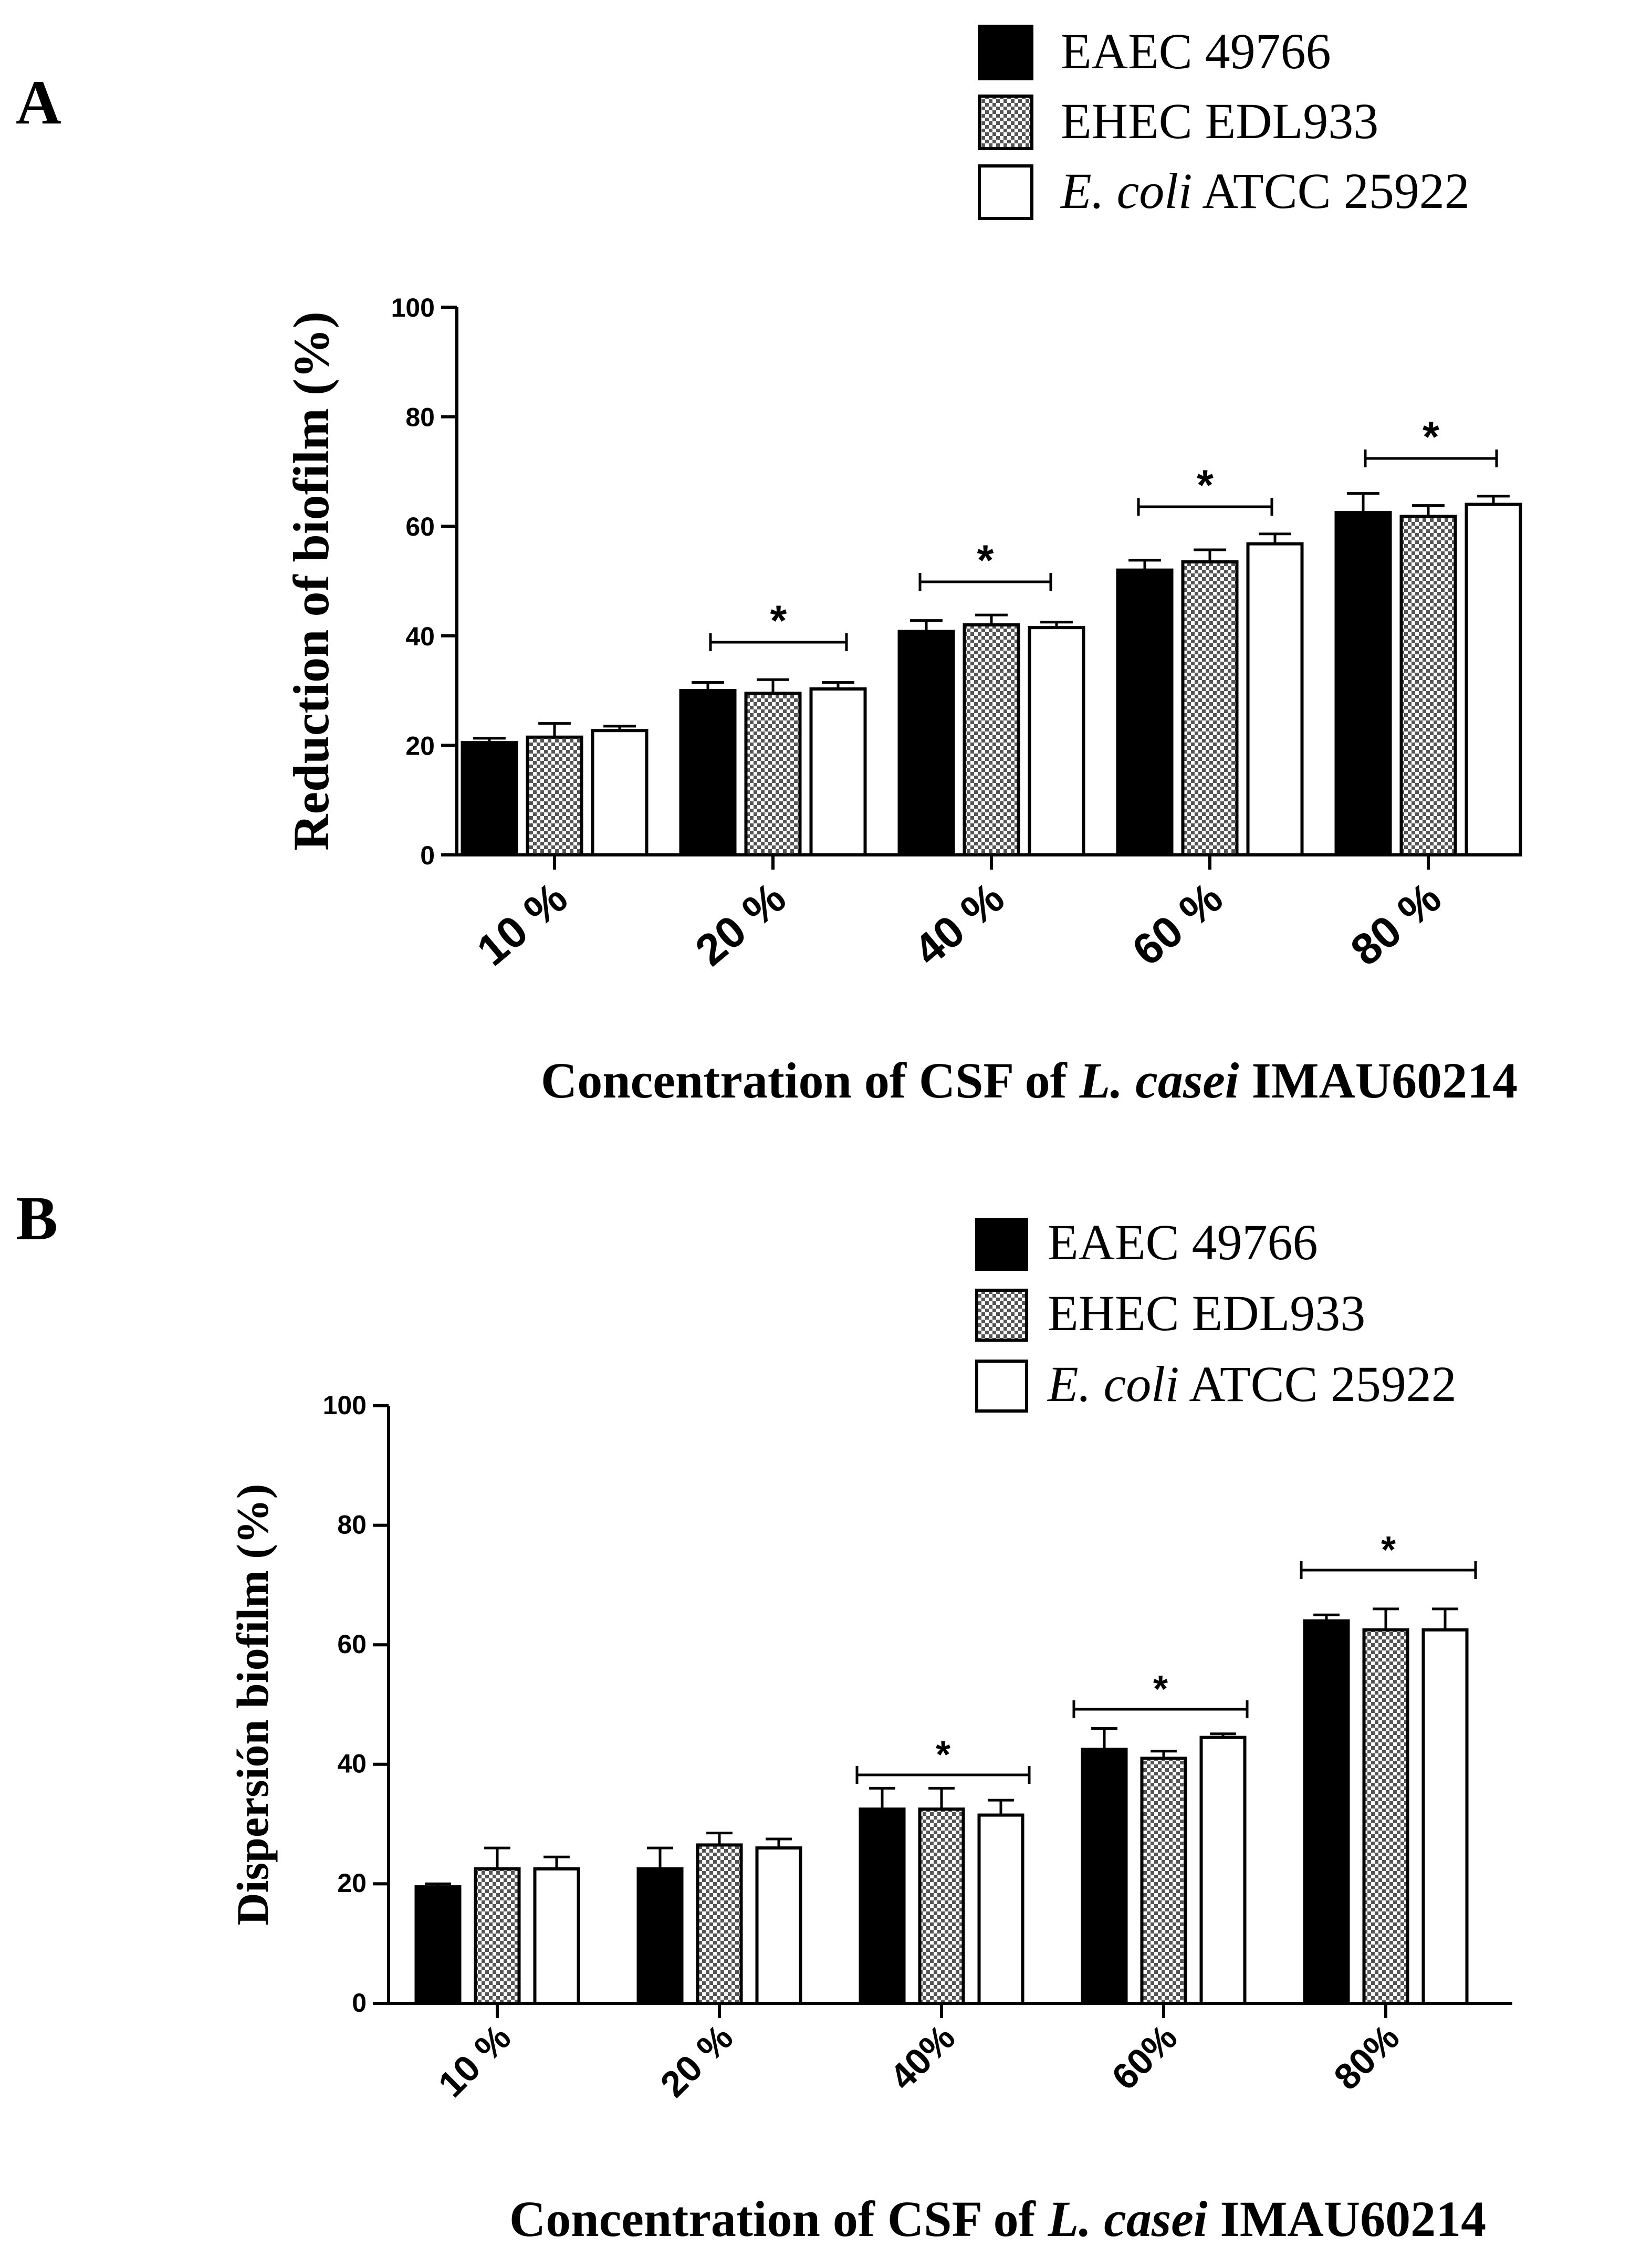 Image resolution: width=1631 pixels, height=2268 pixels. What do you see at coordinates (1366, 2056) in the screenshot?
I see `x-tick-label: 80%` at bounding box center [1366, 2056].